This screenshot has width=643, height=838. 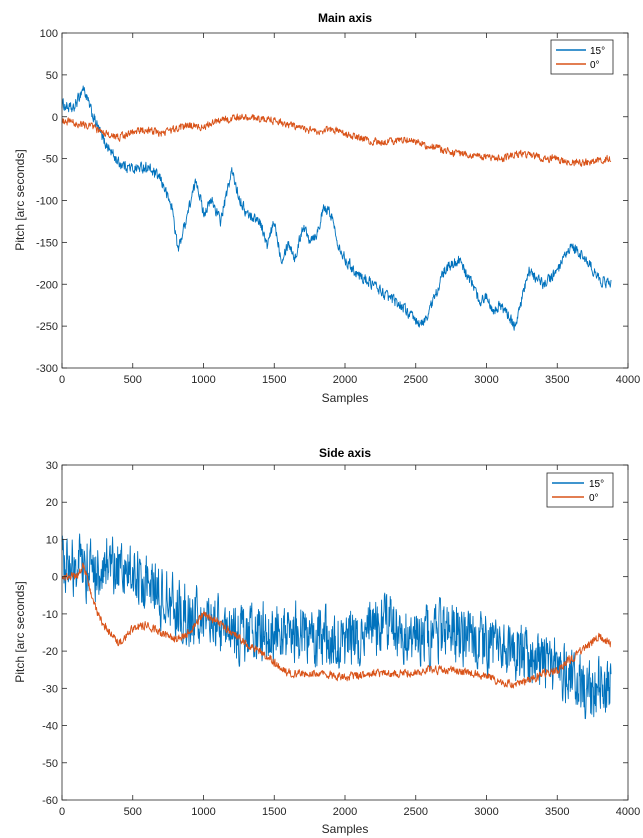 What do you see at coordinates (47, 327) in the screenshot?
I see `main-axis-ytick-label: -250` at bounding box center [47, 327].